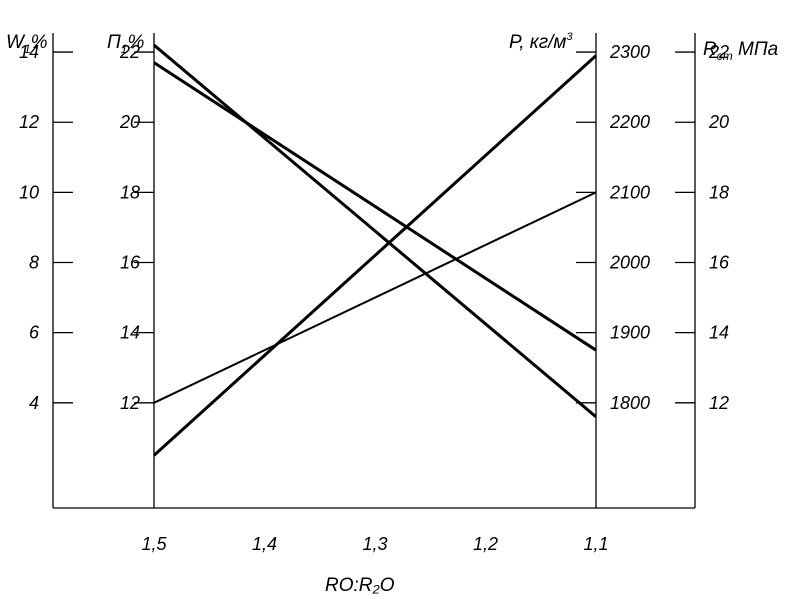  Describe the element at coordinates (34, 403) in the screenshot. I see `w-tick-label-0: 4` at that location.